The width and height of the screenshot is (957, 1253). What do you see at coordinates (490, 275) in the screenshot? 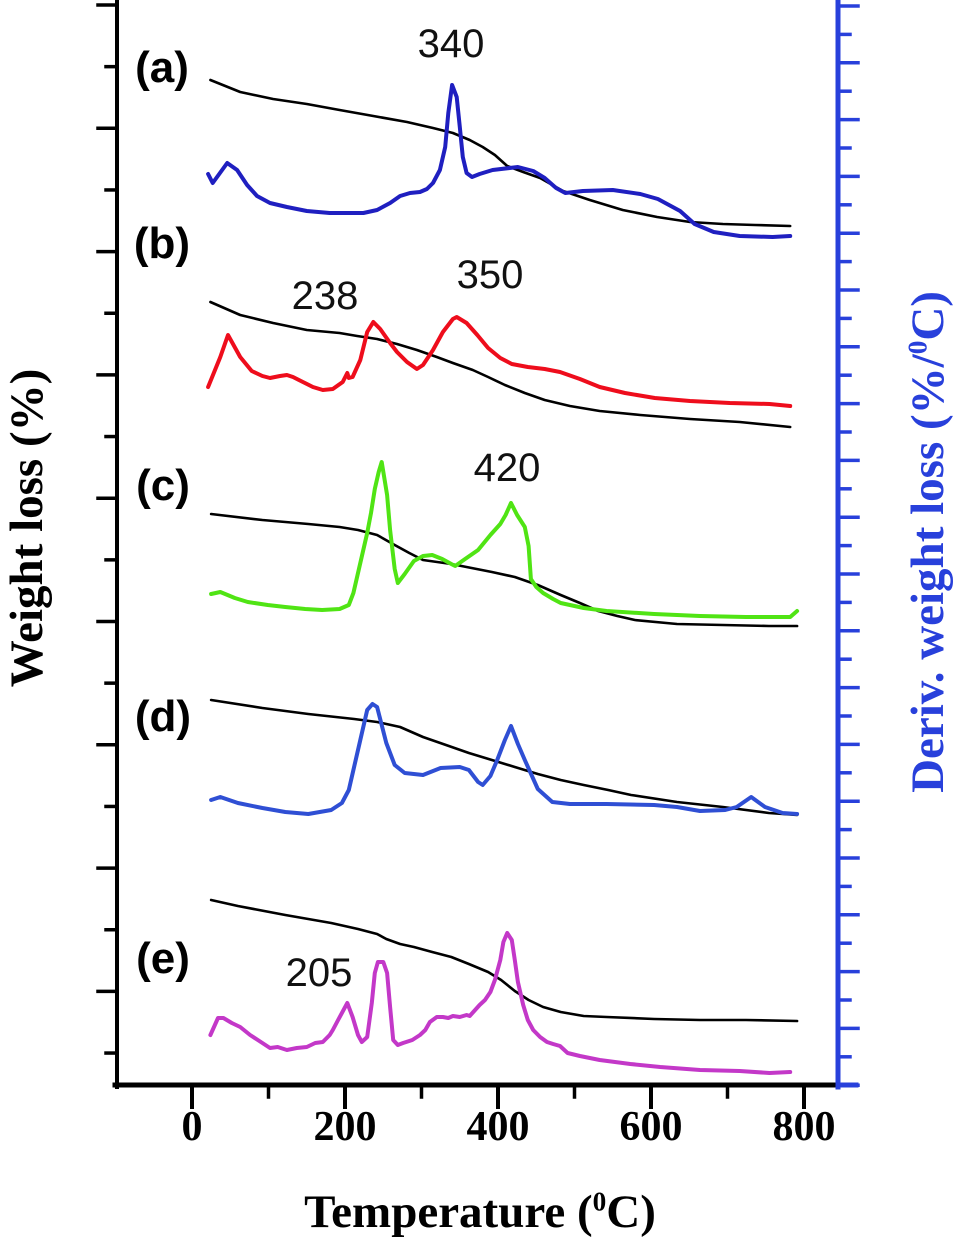
I see `peak-annotation-350: 350` at bounding box center [490, 275].